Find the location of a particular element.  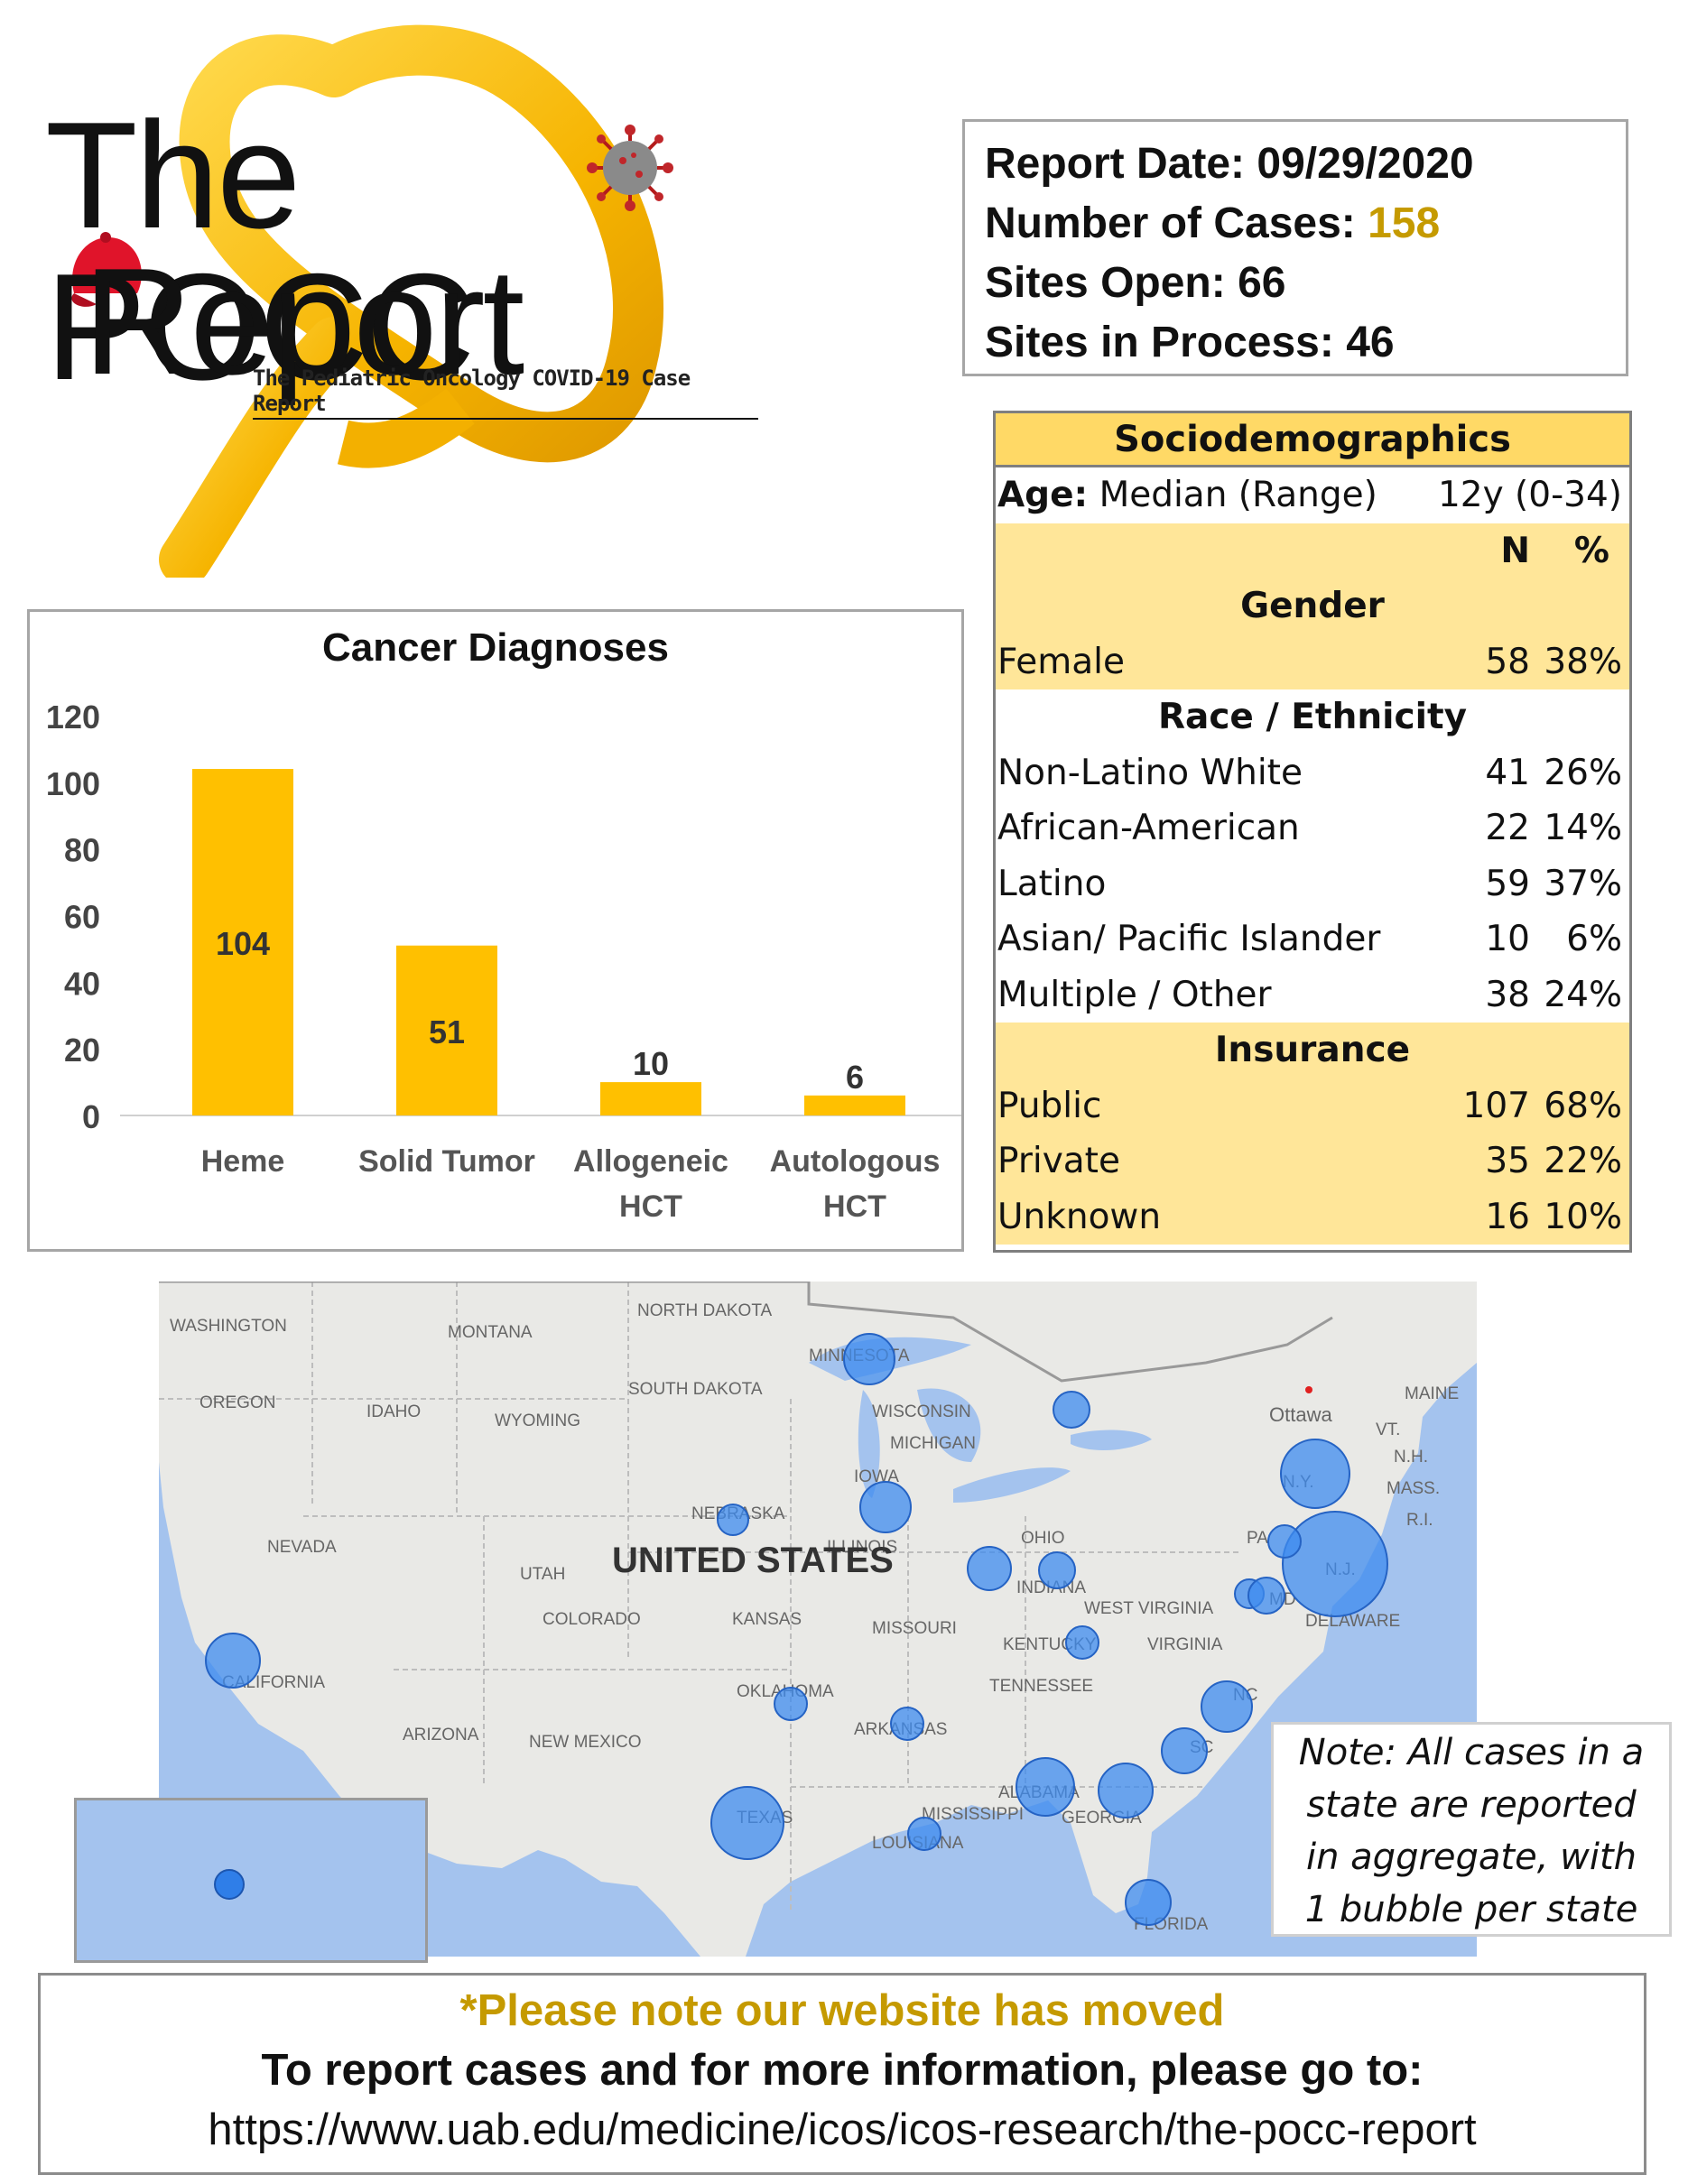

note-line-3: in aggregate, with is located at coordinates (1471, 1857).